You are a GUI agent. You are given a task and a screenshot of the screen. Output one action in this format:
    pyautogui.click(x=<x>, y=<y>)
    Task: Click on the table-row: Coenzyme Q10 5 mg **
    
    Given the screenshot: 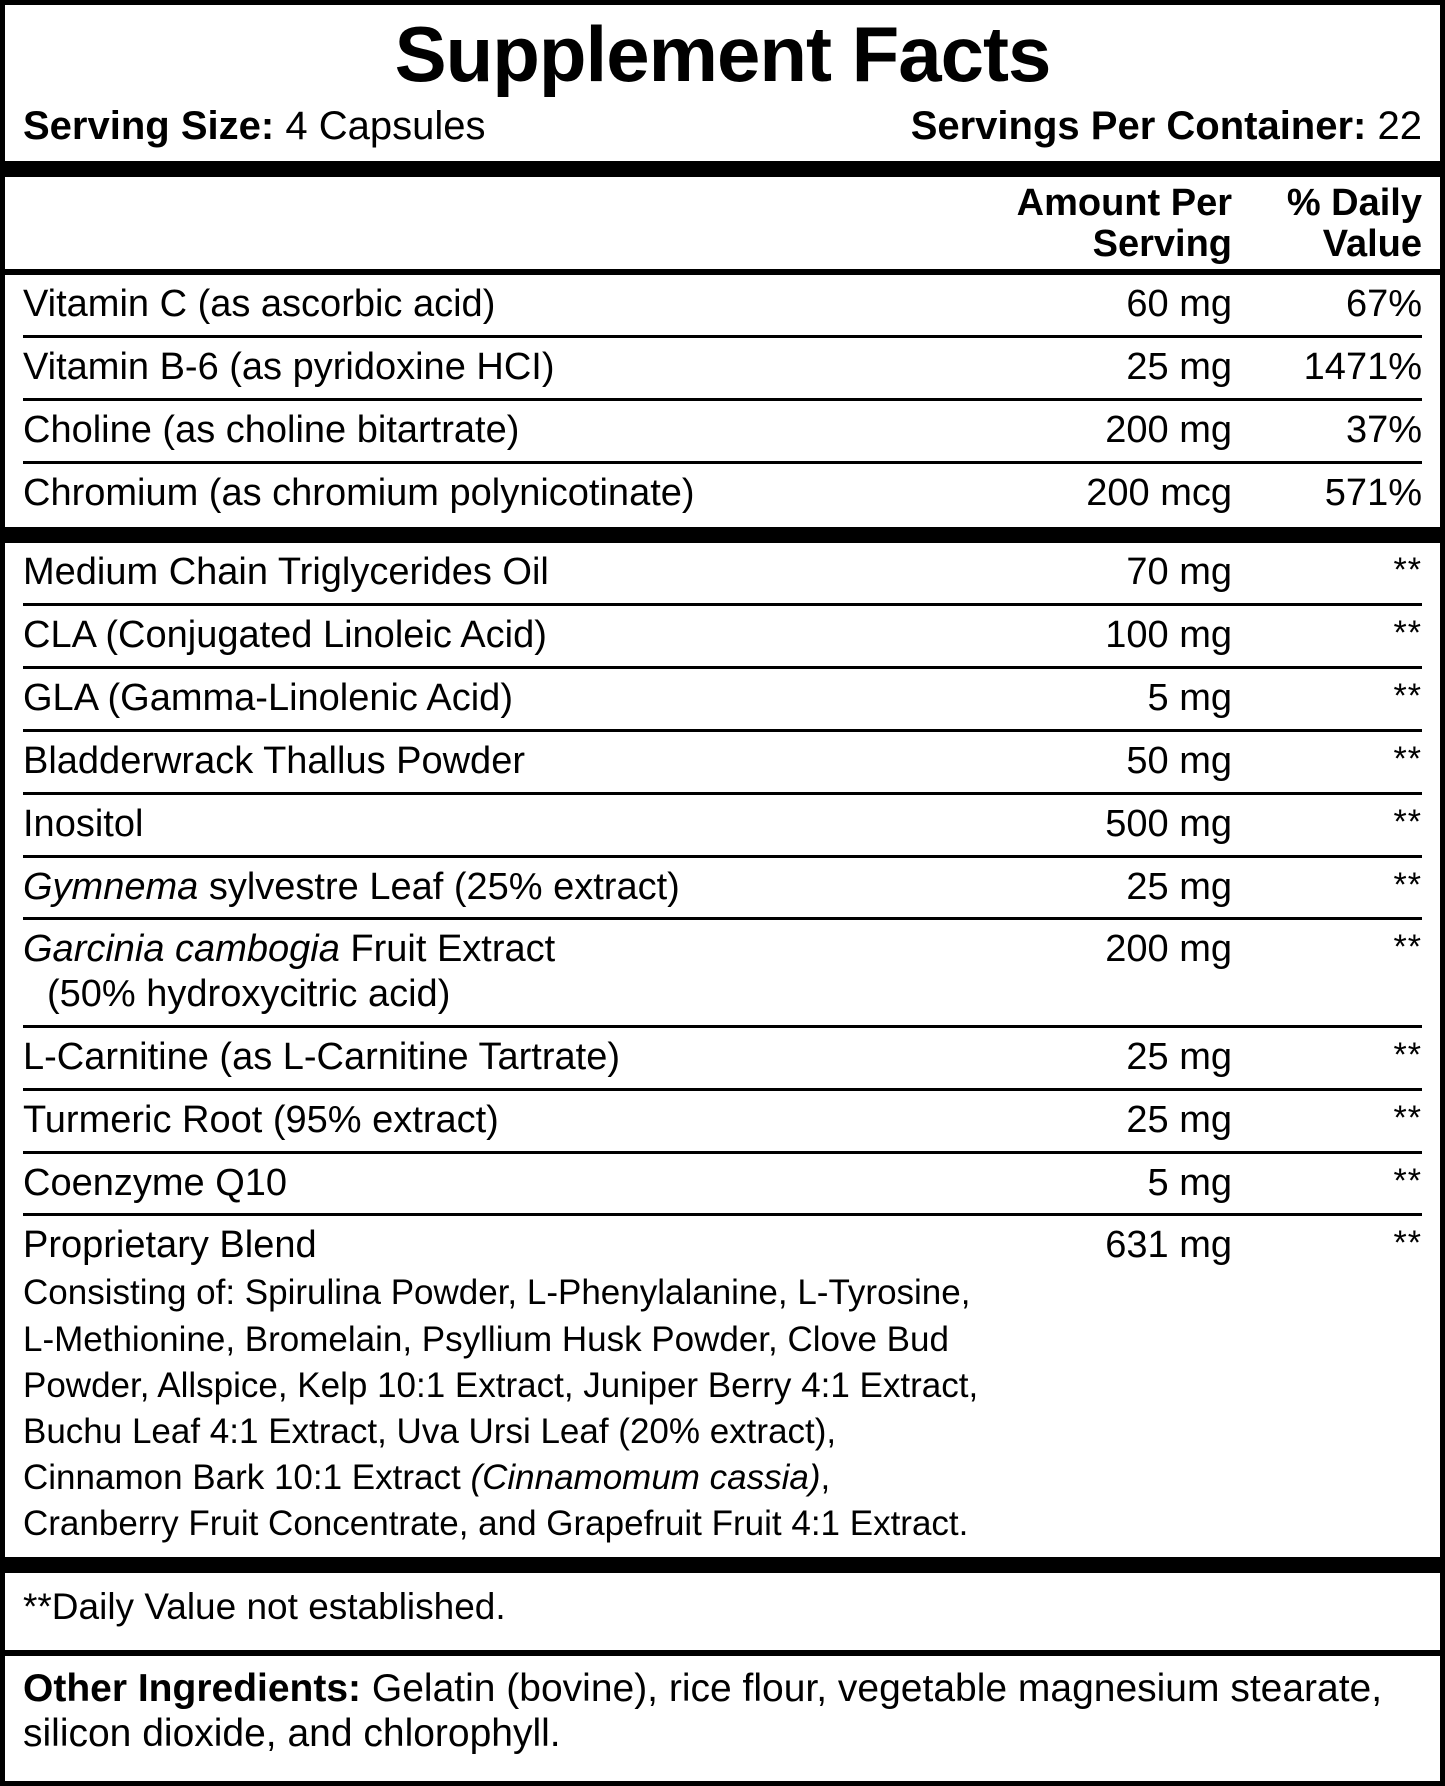 What is the action you would take?
    pyautogui.click(x=722, y=1184)
    